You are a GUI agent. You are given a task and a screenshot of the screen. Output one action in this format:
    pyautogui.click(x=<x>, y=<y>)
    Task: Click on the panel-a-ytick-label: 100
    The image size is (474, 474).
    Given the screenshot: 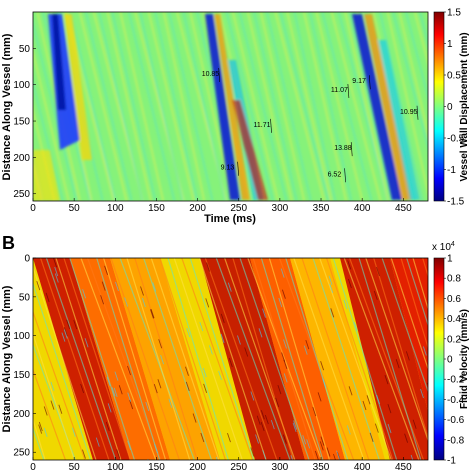 What is the action you would take?
    pyautogui.click(x=21, y=85)
    